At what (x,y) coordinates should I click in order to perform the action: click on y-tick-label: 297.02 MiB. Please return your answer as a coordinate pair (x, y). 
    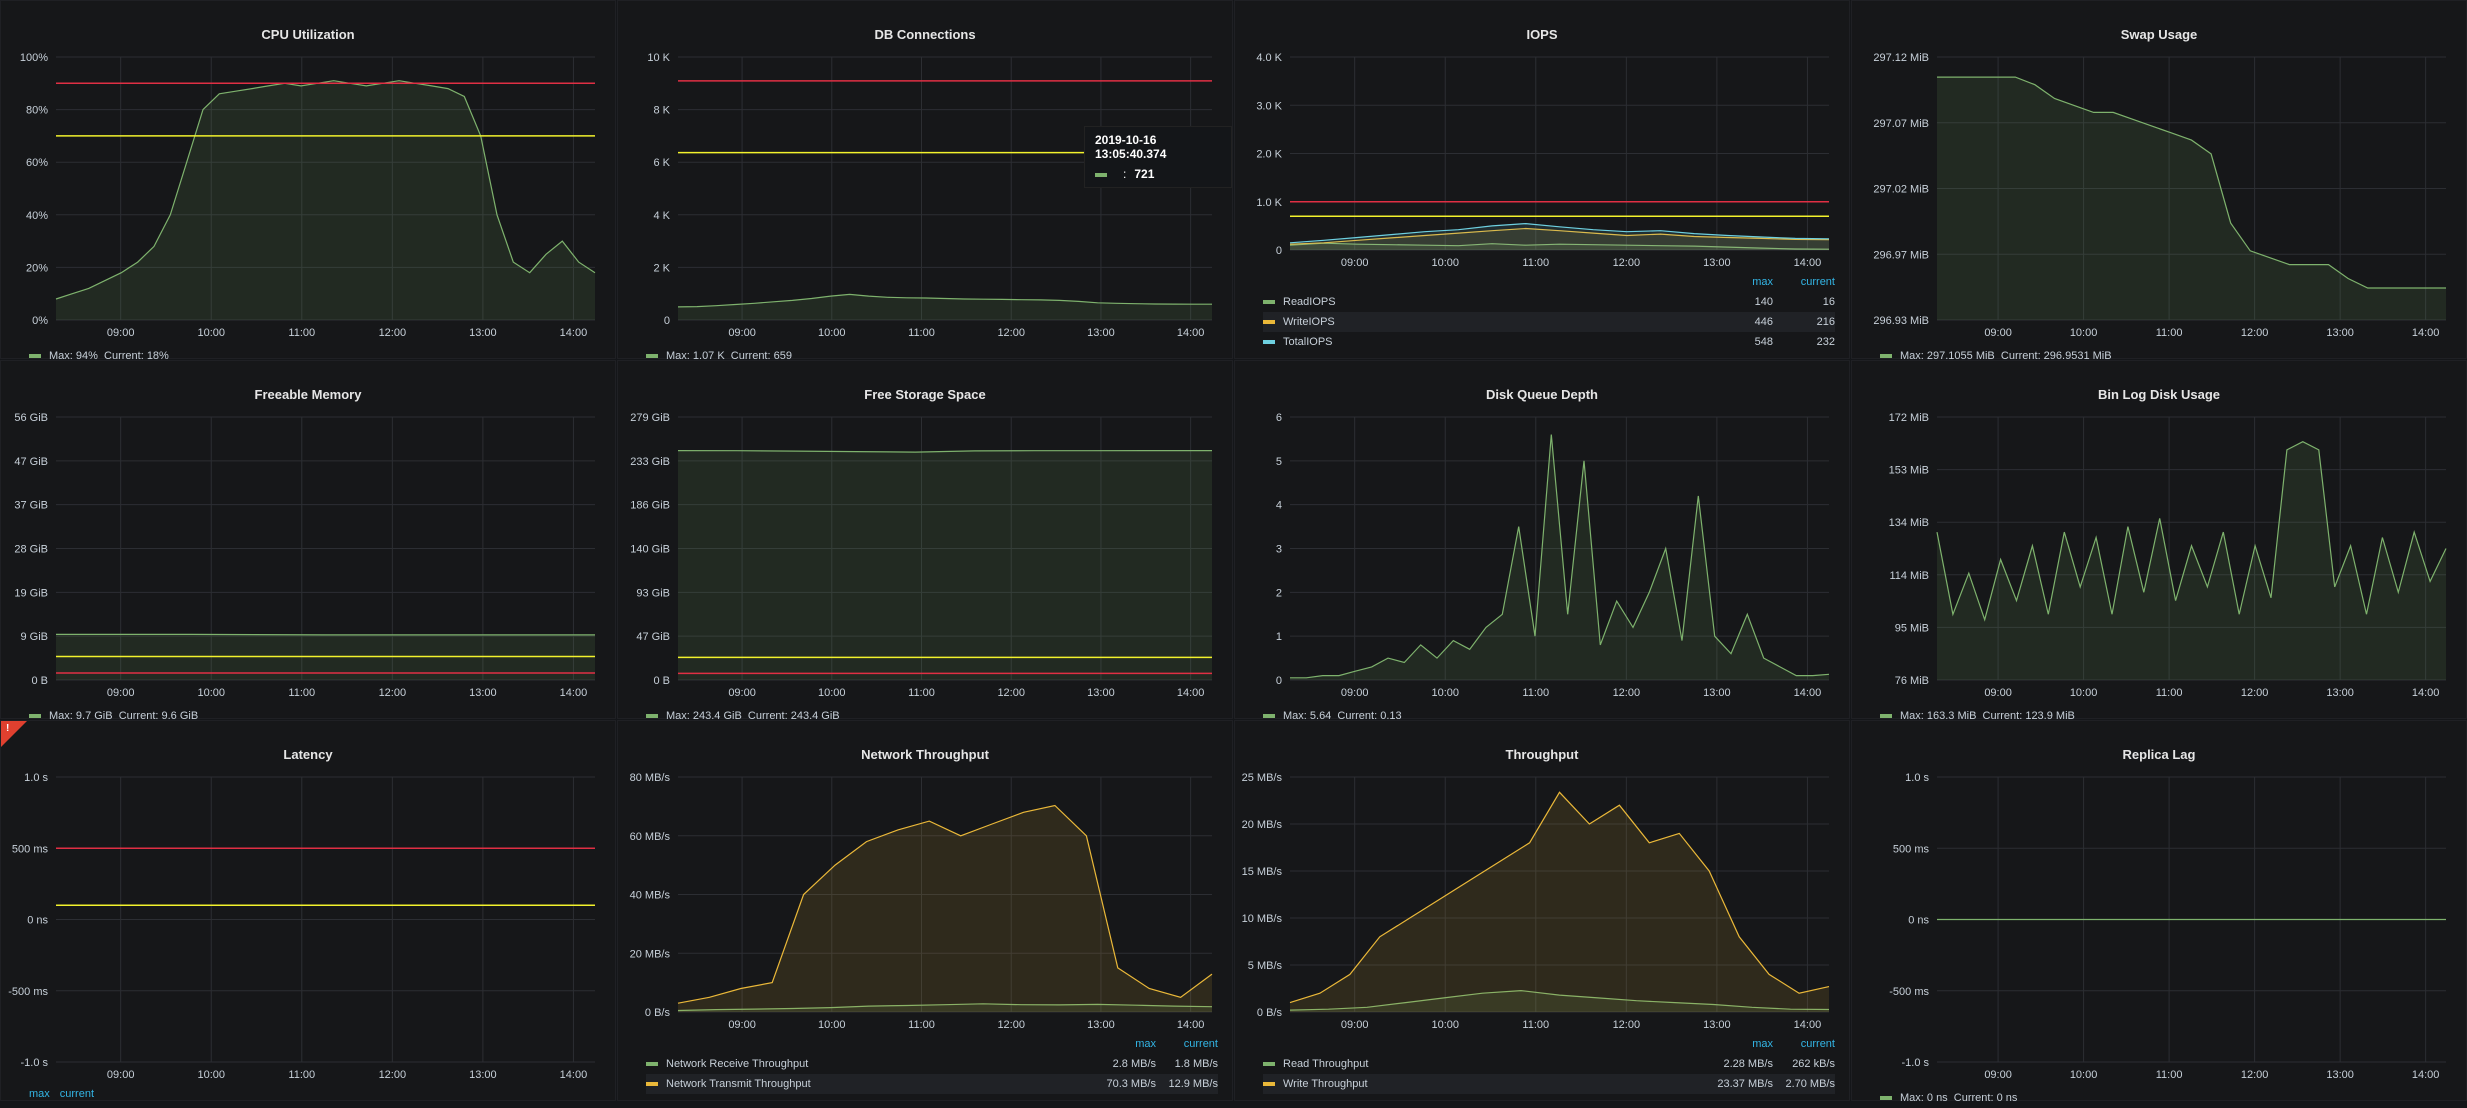
    Looking at the image, I should click on (1901, 190).